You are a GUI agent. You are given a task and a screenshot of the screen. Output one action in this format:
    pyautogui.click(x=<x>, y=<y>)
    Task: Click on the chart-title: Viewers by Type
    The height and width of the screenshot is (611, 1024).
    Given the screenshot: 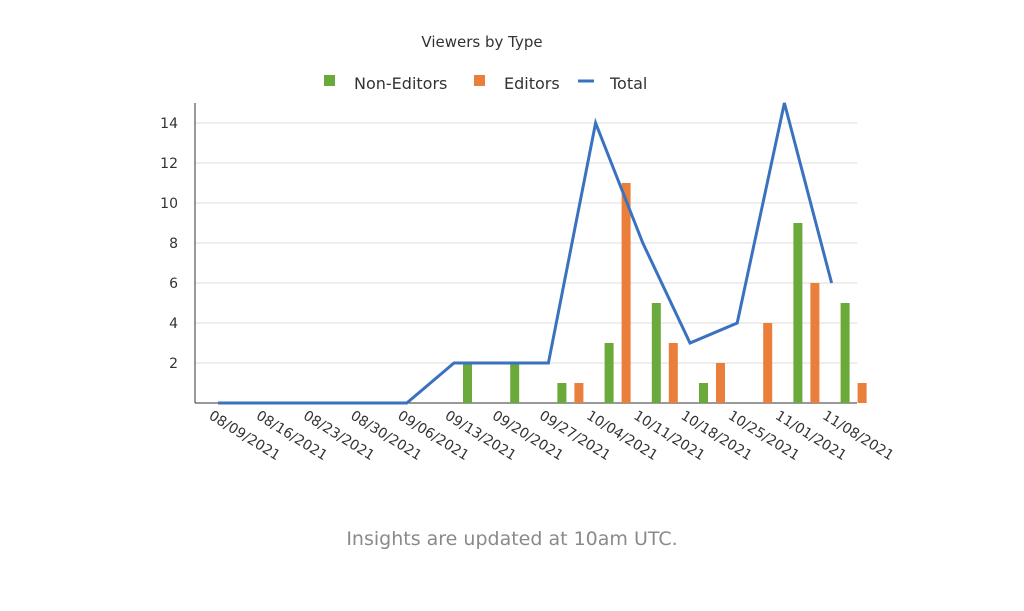 What is the action you would take?
    pyautogui.click(x=481, y=42)
    